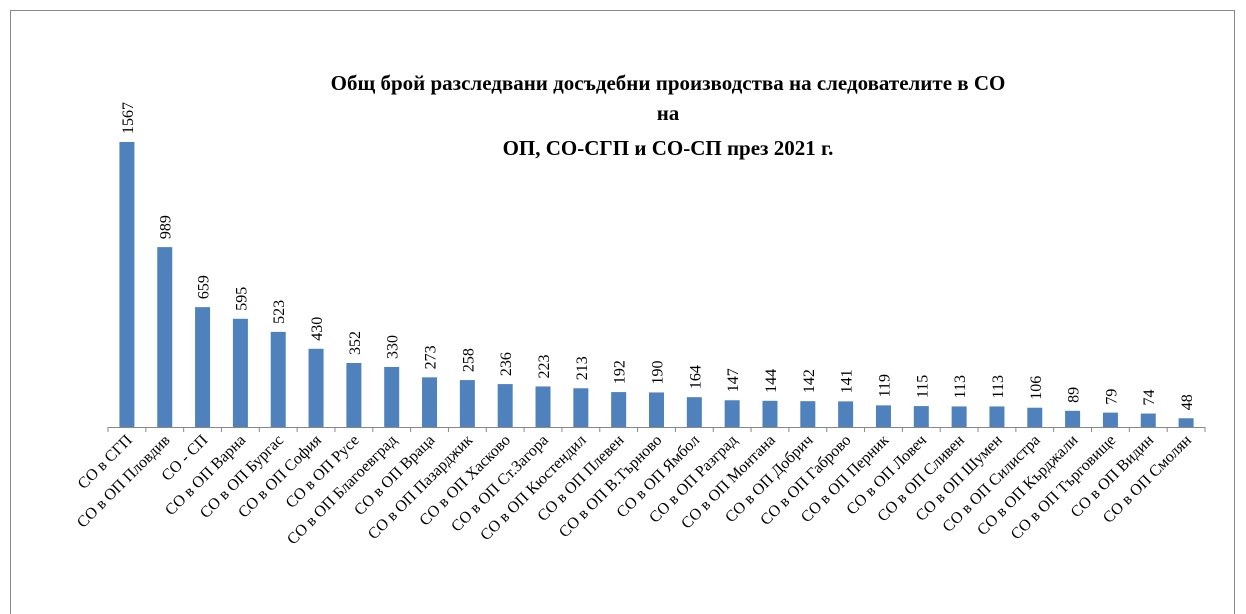 The height and width of the screenshot is (614, 1246). What do you see at coordinates (733, 380) in the screenshot?
I see `data-label: 147` at bounding box center [733, 380].